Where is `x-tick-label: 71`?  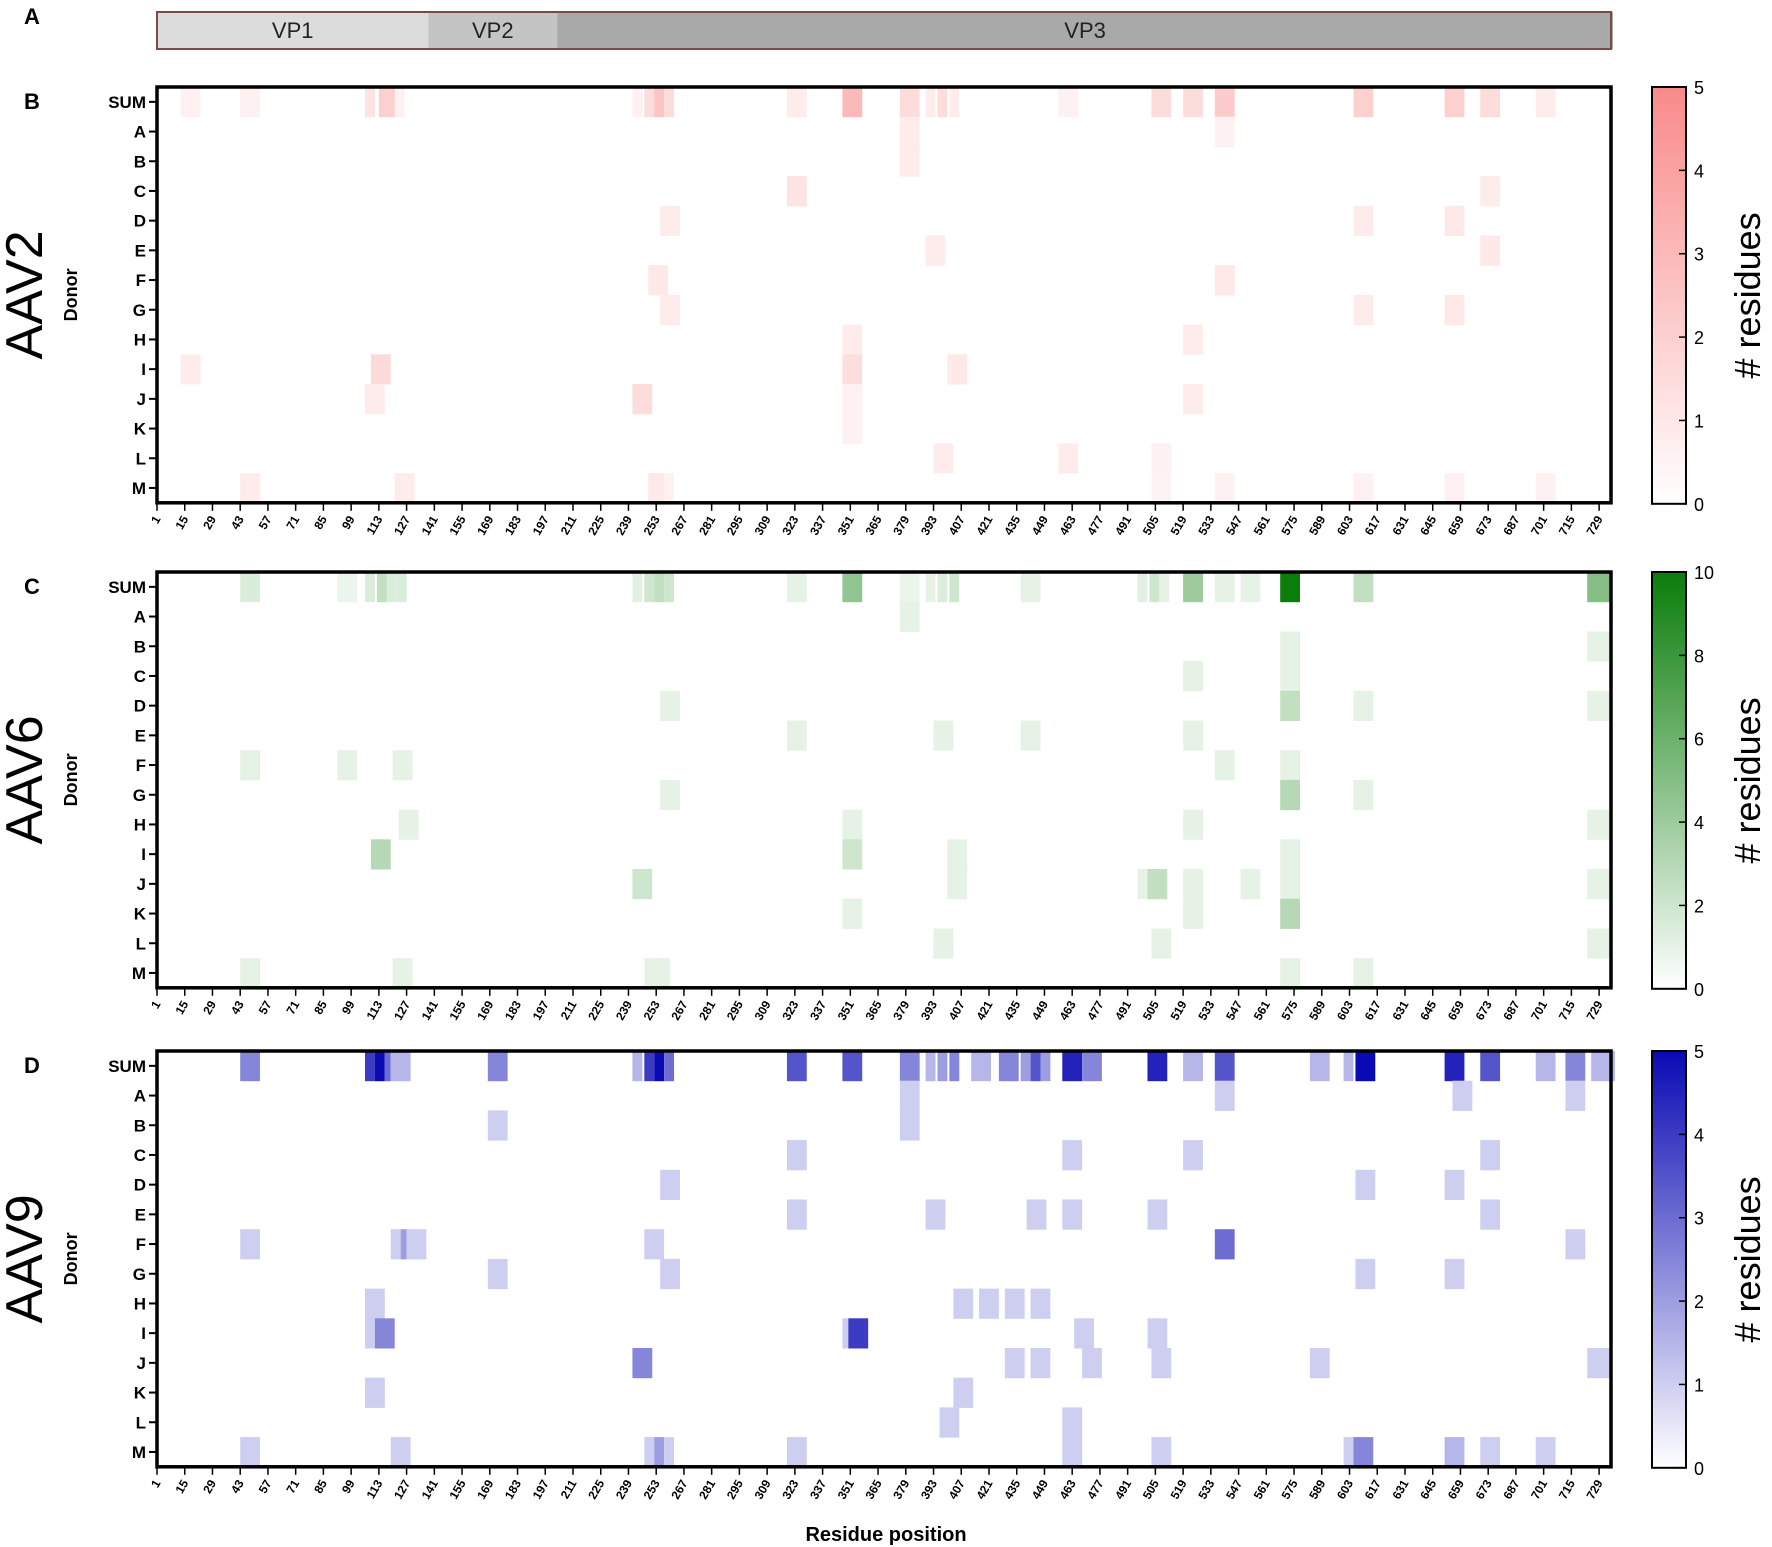
x-tick-label: 71 is located at coordinates (292, 1486).